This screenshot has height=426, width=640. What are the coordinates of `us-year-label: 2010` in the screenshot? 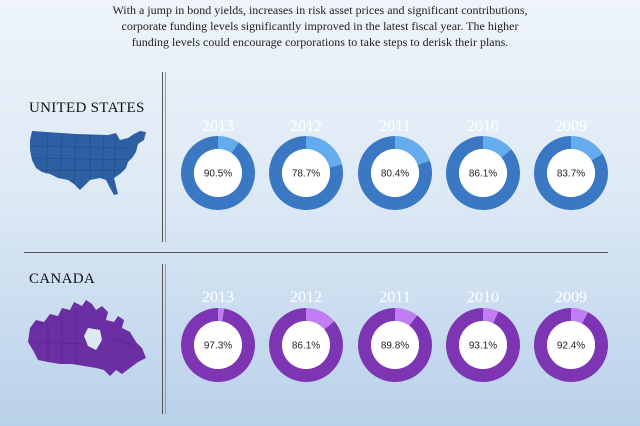 It's located at (483, 126).